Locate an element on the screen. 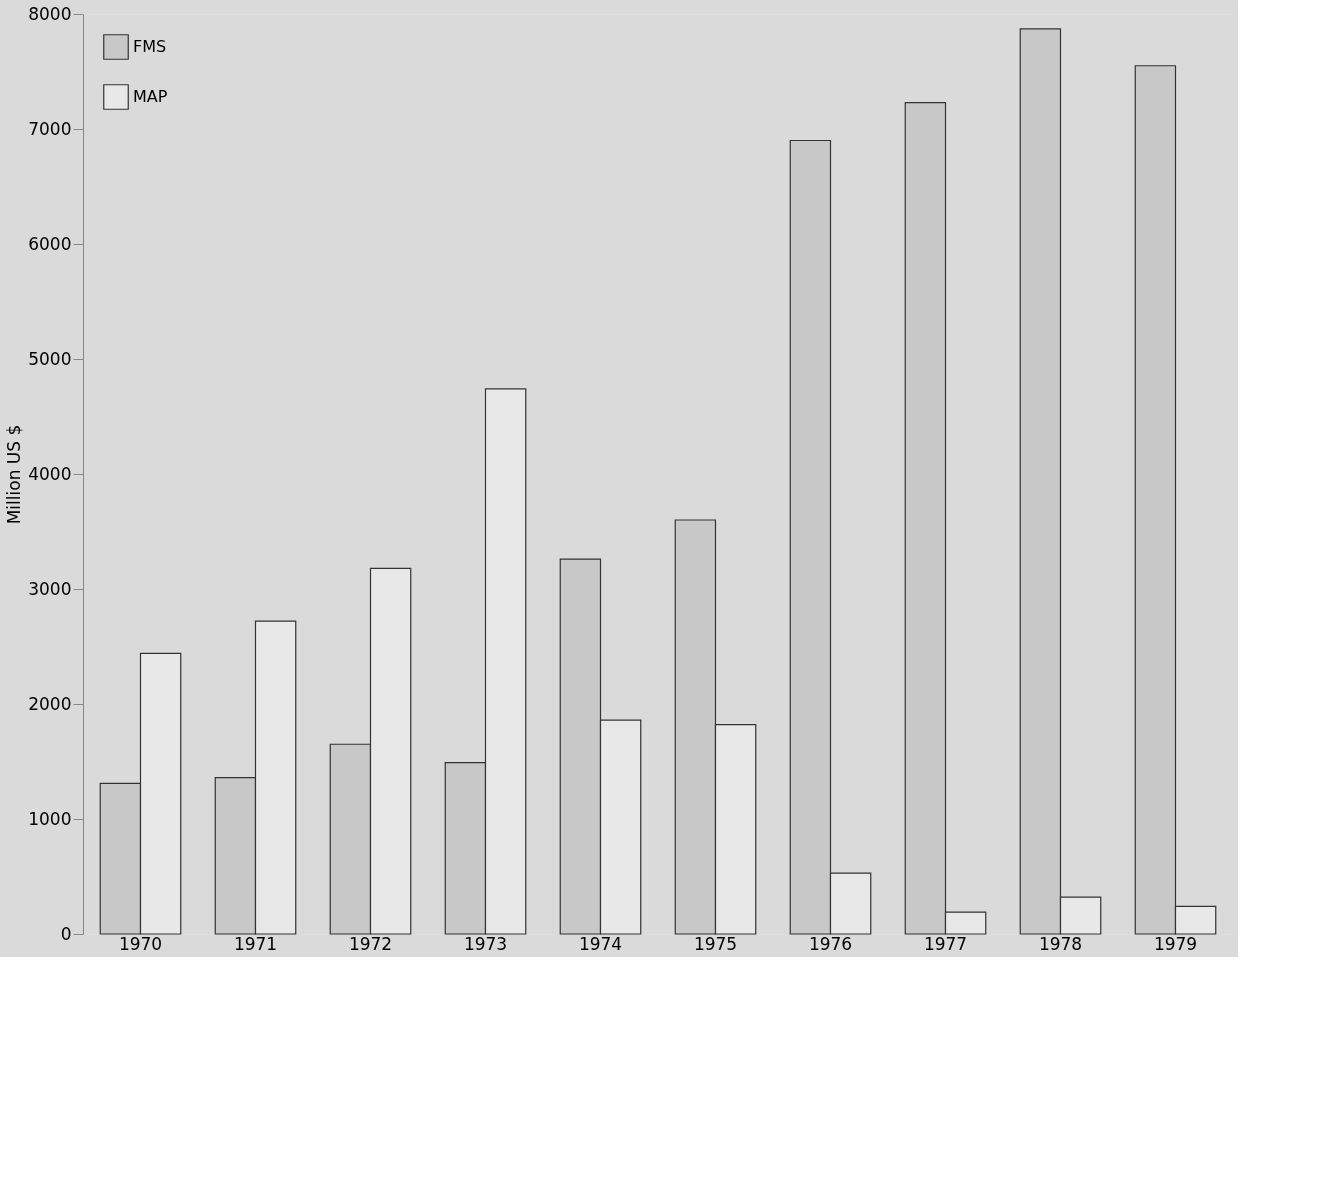  x-tick-label: 1978 is located at coordinates (1060, 943).